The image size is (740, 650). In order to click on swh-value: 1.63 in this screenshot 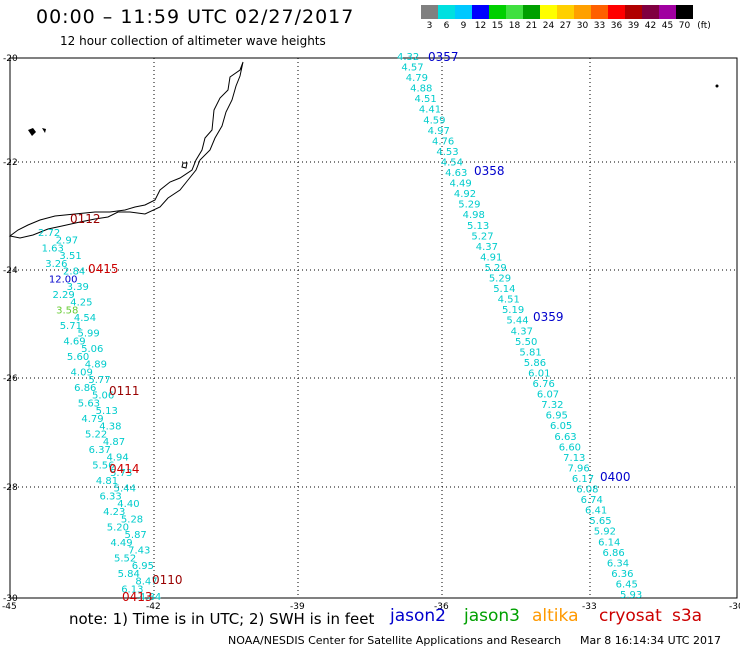, I will do `click(53, 248)`.